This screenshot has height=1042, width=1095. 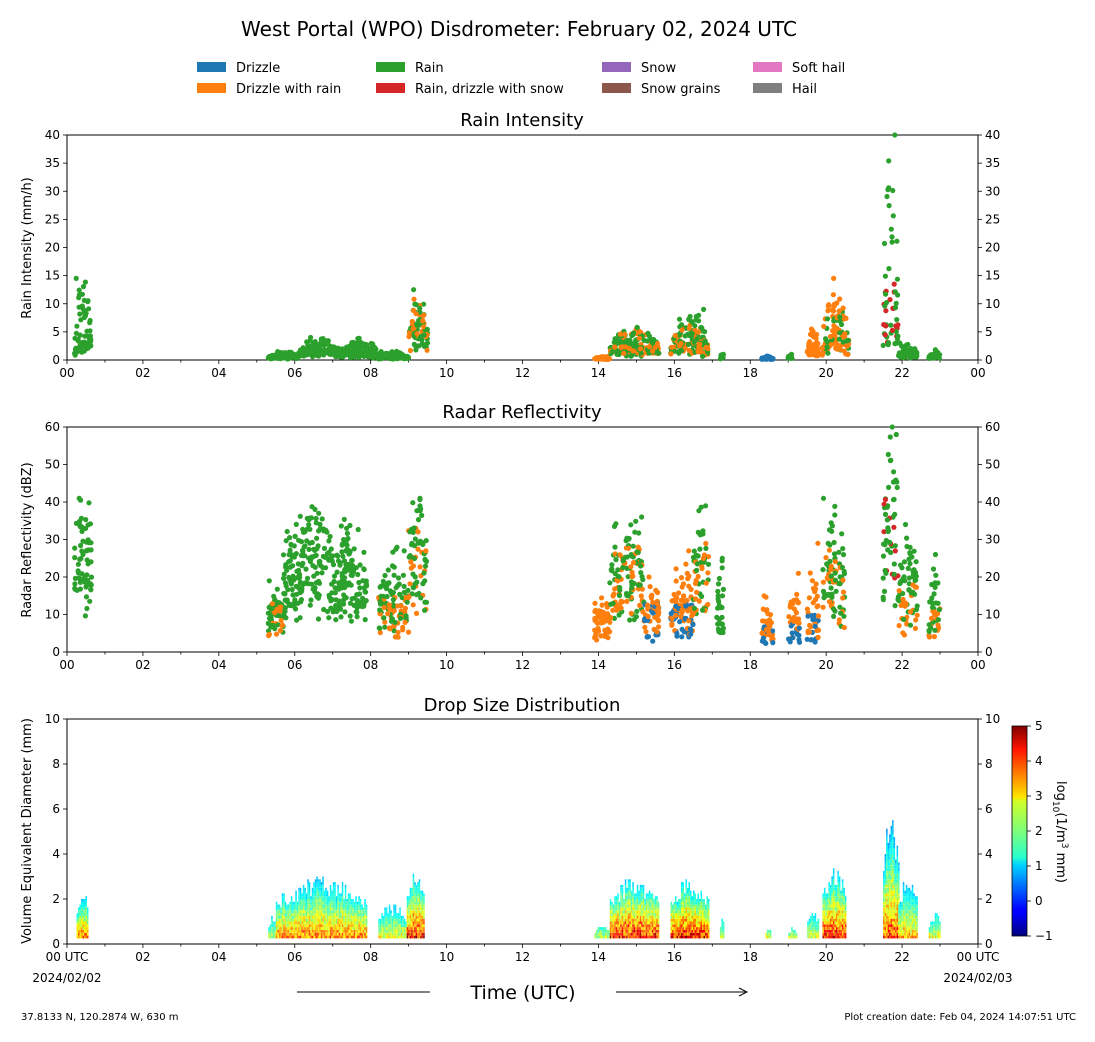 What do you see at coordinates (767, 67) in the screenshot?
I see `legend-swatch-soft-hail` at bounding box center [767, 67].